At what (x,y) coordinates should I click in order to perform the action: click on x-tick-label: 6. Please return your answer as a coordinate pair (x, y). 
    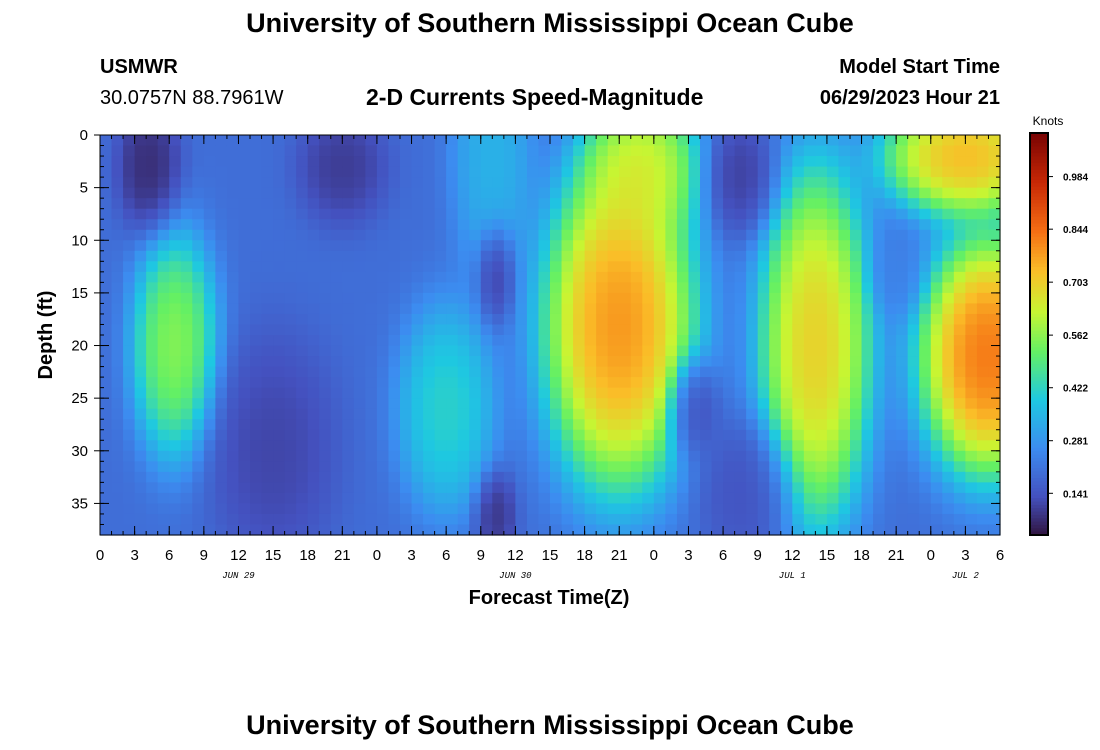
    Looking at the image, I should click on (446, 555).